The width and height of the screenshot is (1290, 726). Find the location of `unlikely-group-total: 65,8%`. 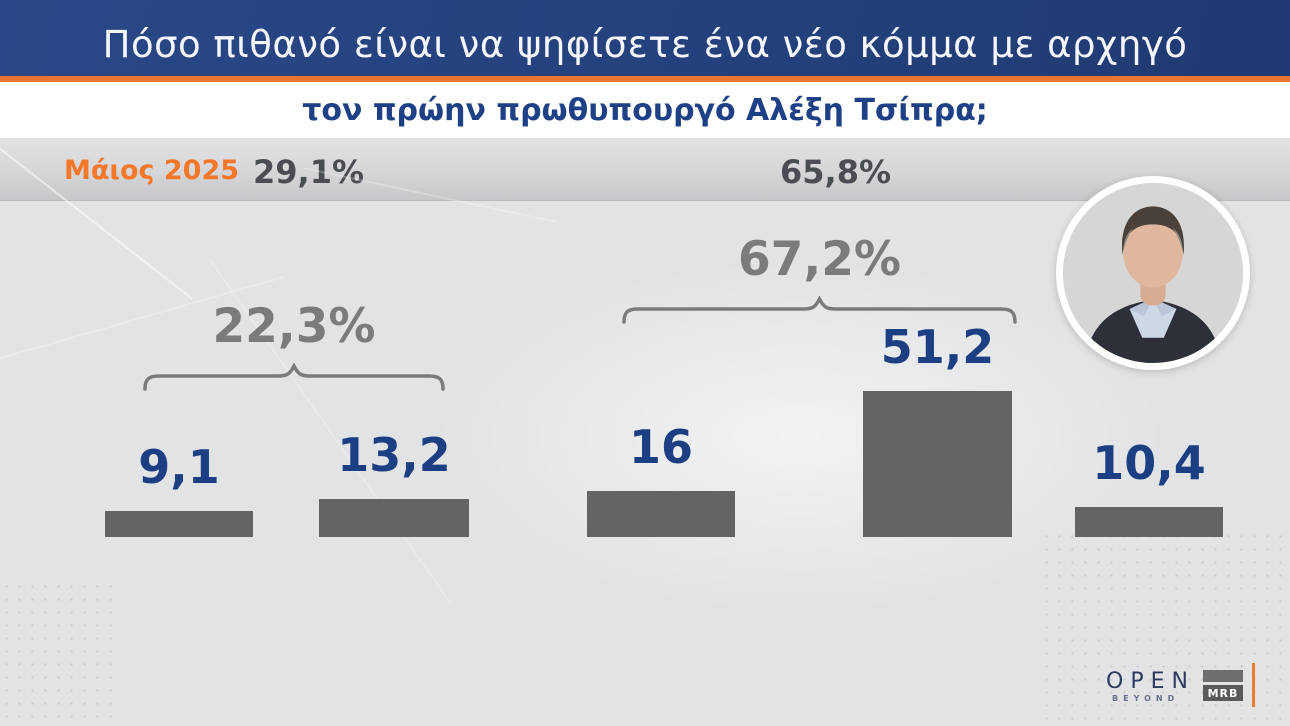

unlikely-group-total: 65,8% is located at coordinates (836, 172).